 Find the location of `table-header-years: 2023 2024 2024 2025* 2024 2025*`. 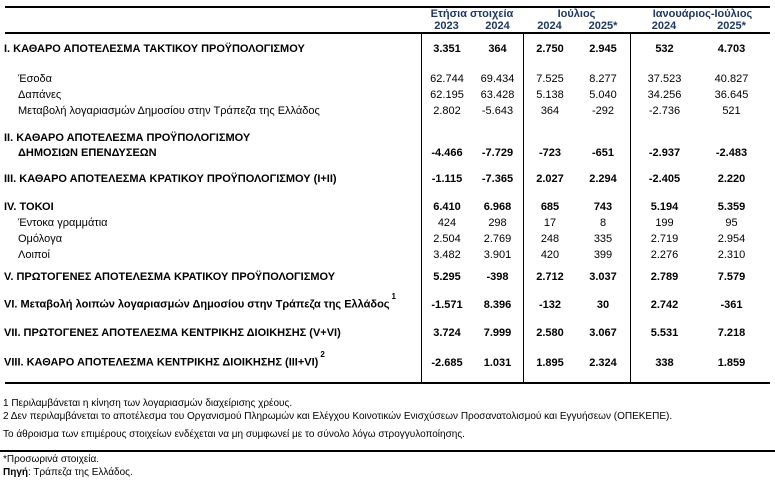

table-header-years: 2023 2024 2024 2025* 2024 2025* is located at coordinates (387, 26).